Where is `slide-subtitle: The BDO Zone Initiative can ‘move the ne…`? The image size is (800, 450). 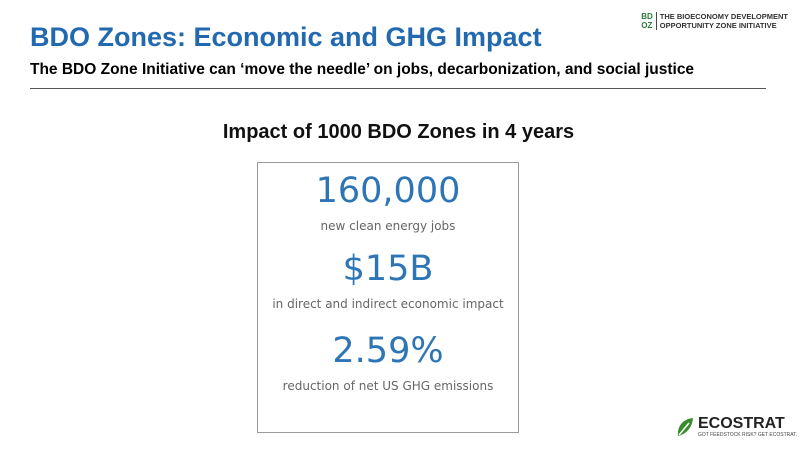
slide-subtitle: The BDO Zone Initiative can ‘move the ne… is located at coordinates (362, 69).